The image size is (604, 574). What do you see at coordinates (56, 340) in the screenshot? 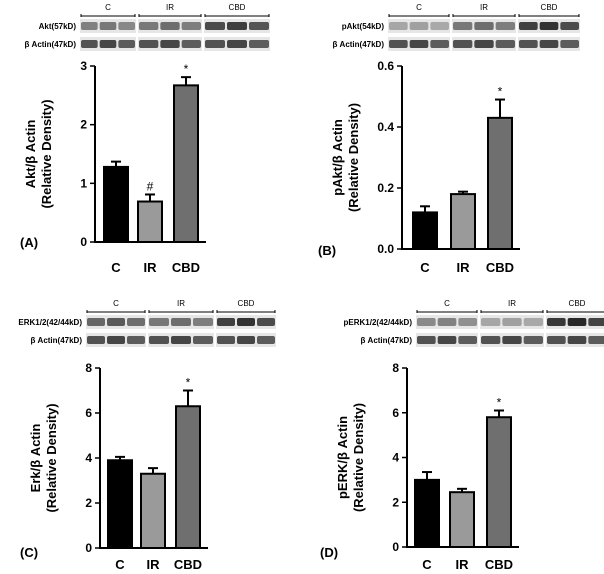
I see `blot-row-label: β Actin(47kD)` at bounding box center [56, 340].